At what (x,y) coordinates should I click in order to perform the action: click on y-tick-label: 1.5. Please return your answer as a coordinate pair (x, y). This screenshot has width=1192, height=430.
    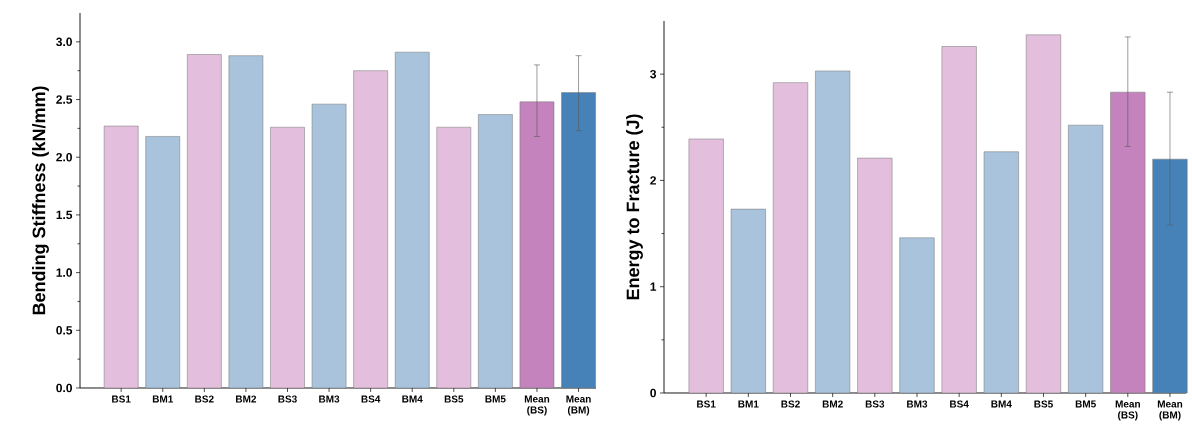
    Looking at the image, I should click on (64, 215).